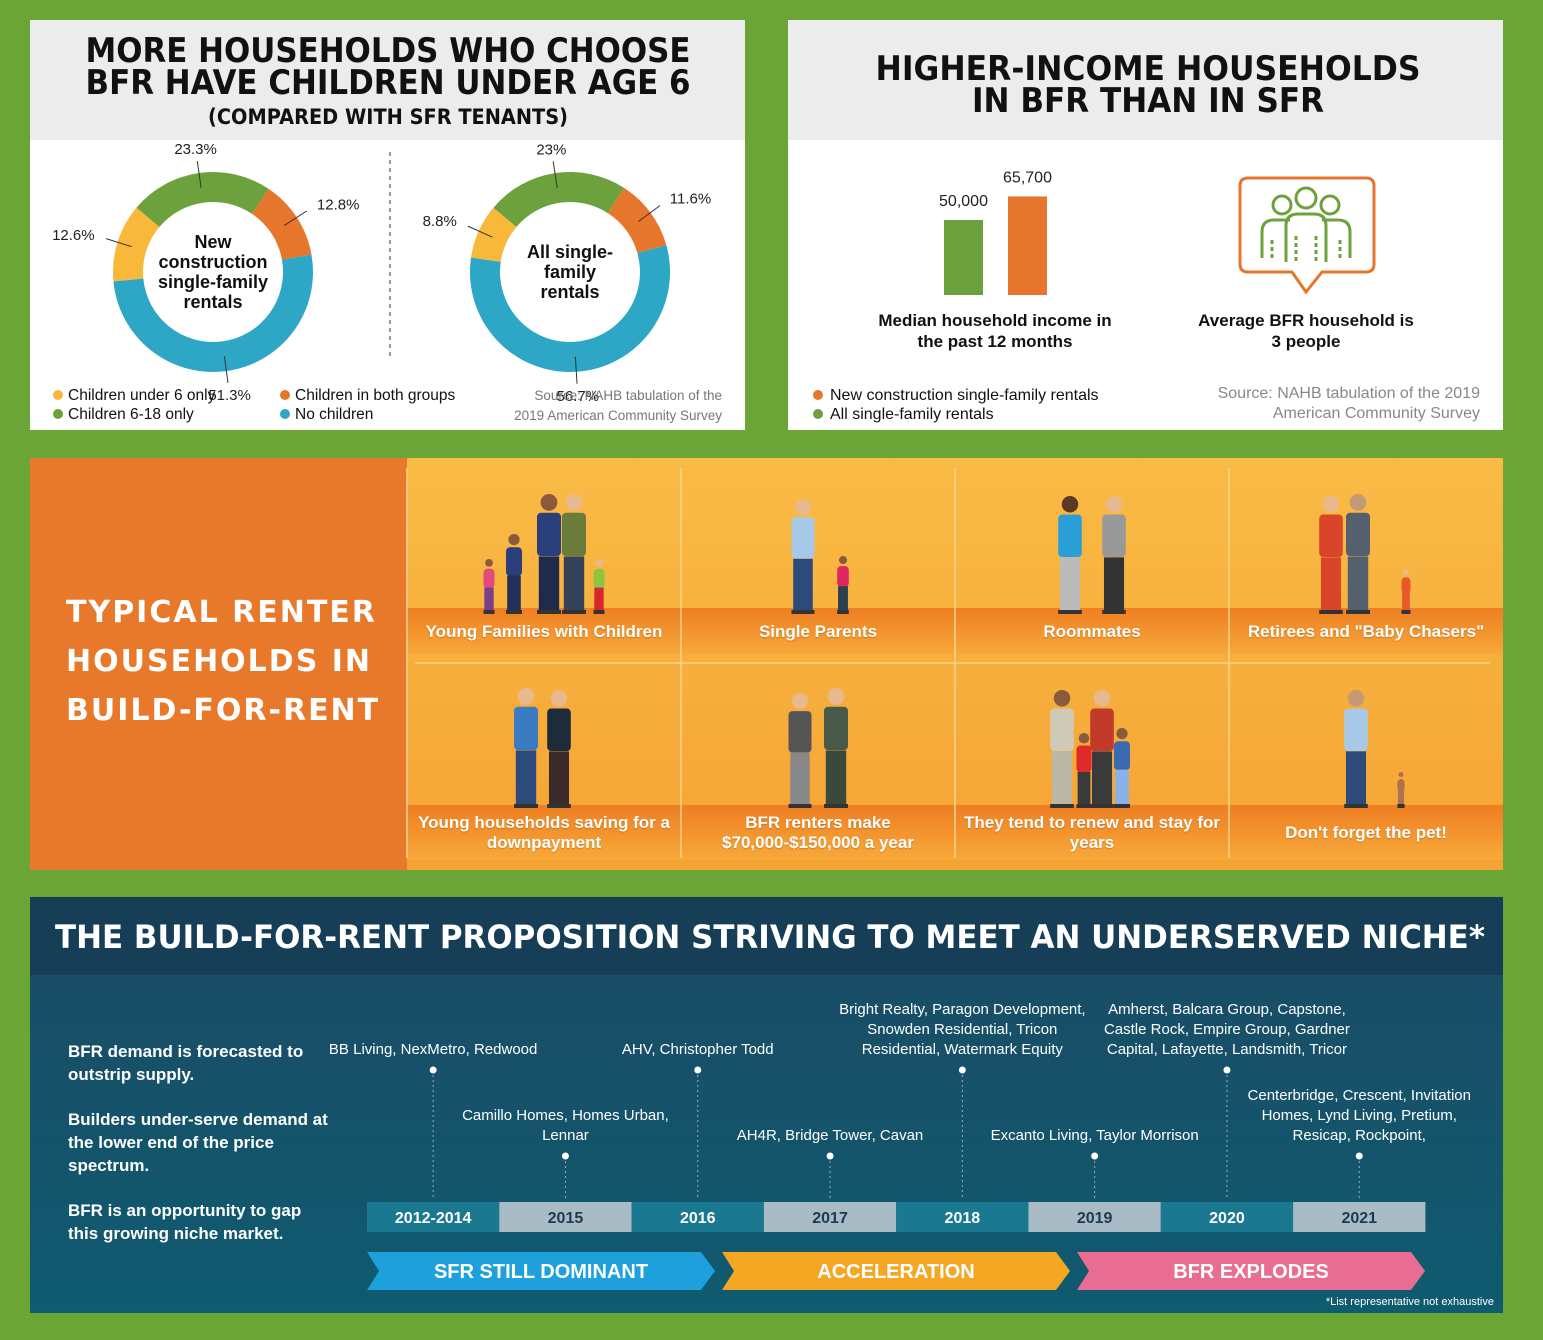  Describe the element at coordinates (697, 1049) in the screenshot. I see `company-list: AHV, Christopher Todd` at that location.